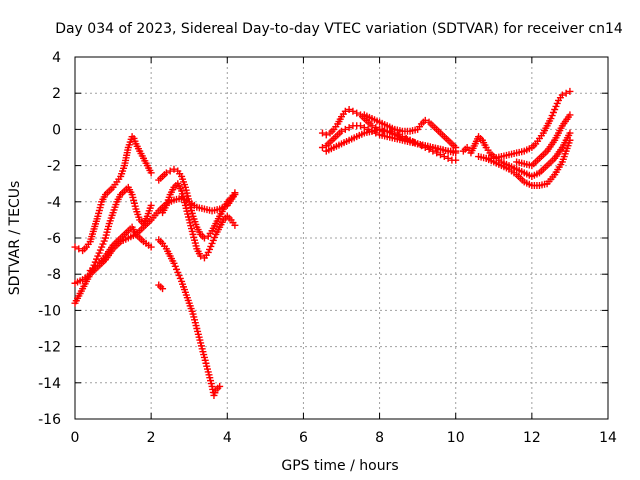 This screenshot has width=640, height=480. I want to click on y-tick-label: 2, so click(56, 94).